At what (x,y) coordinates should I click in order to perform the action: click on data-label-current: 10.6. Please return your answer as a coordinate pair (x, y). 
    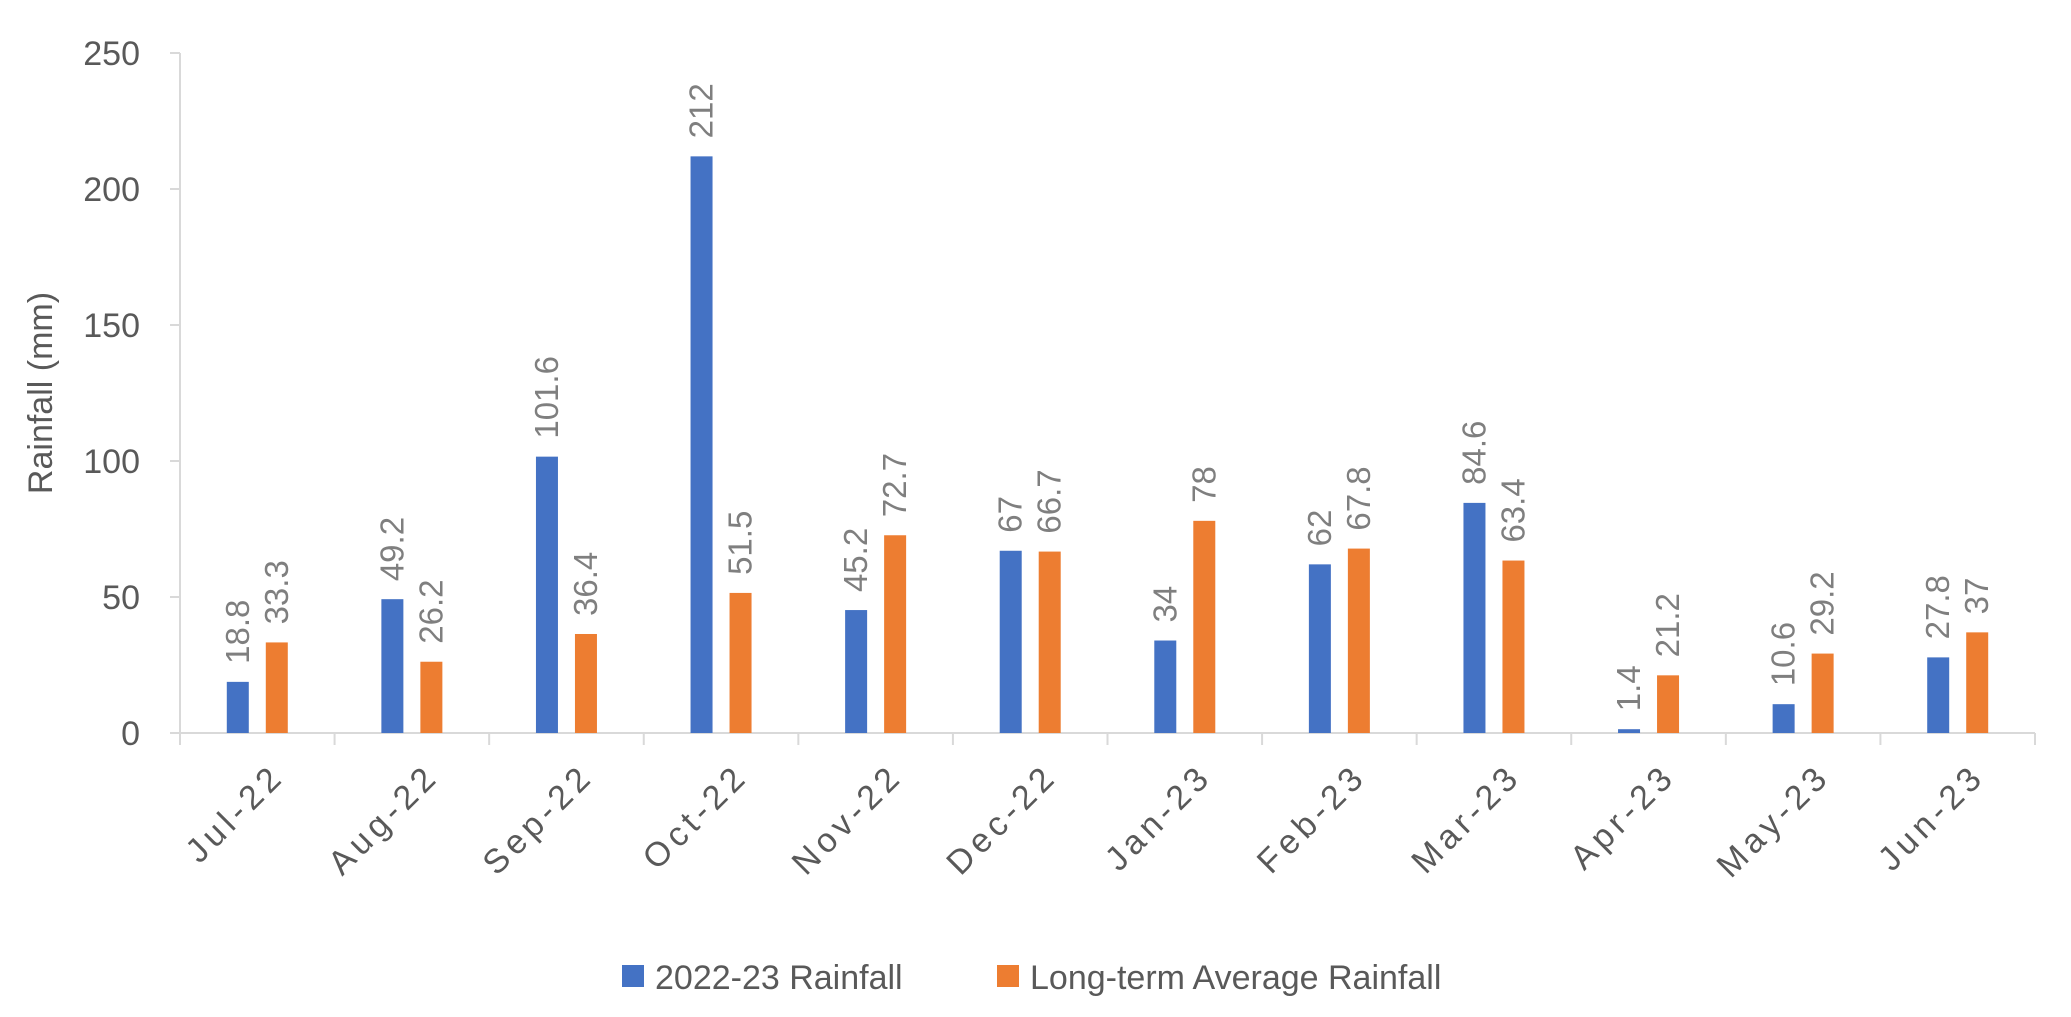
    Looking at the image, I should click on (1783, 654).